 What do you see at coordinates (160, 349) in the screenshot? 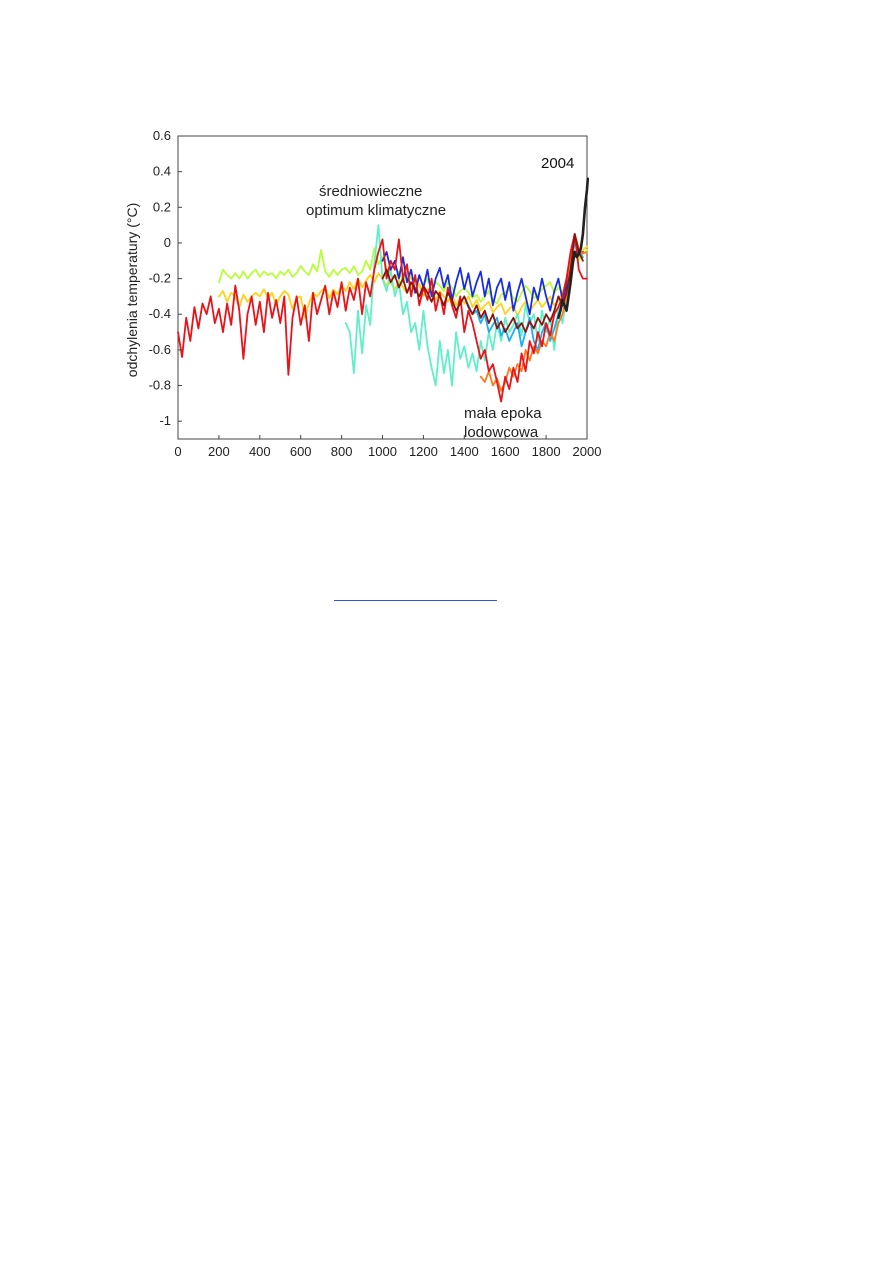
I see `y-tick-label: -0.6` at bounding box center [160, 349].